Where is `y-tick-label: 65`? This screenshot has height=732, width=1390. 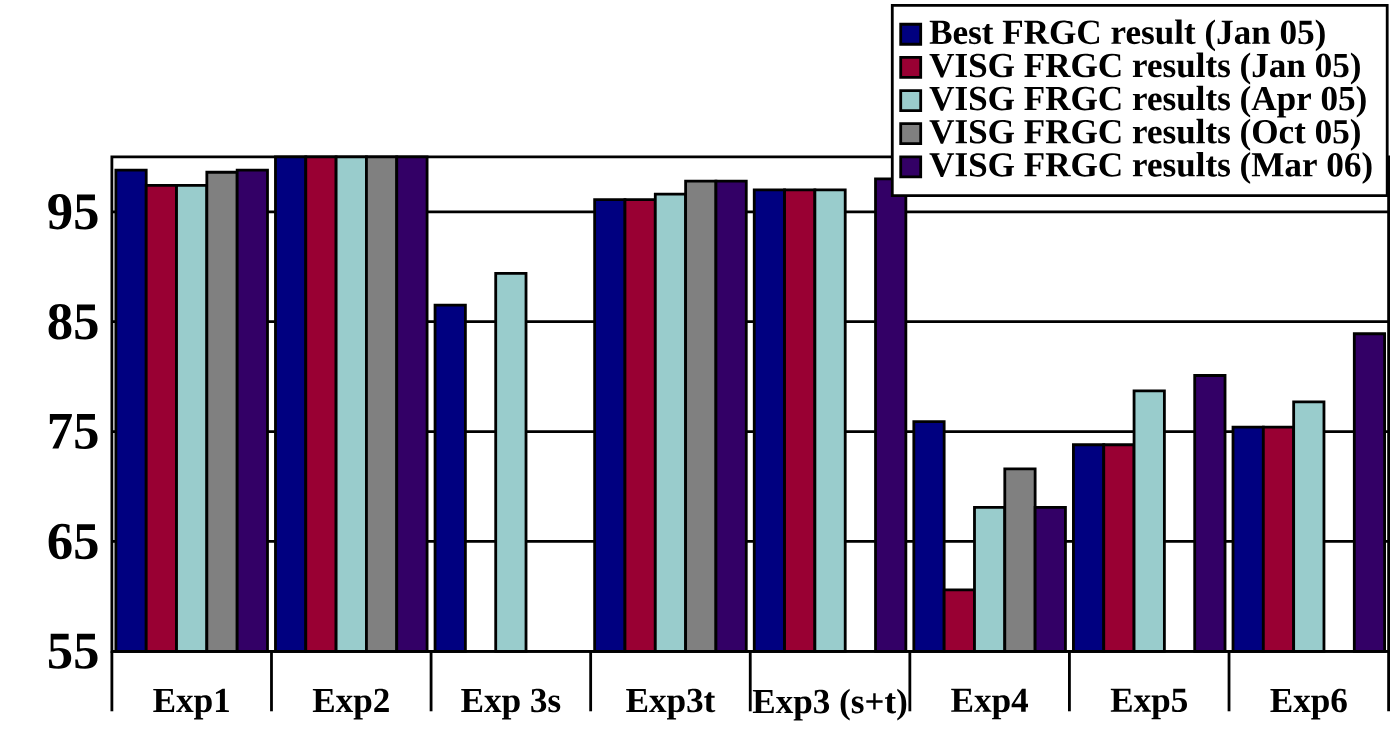 y-tick-label: 65 is located at coordinates (73, 541).